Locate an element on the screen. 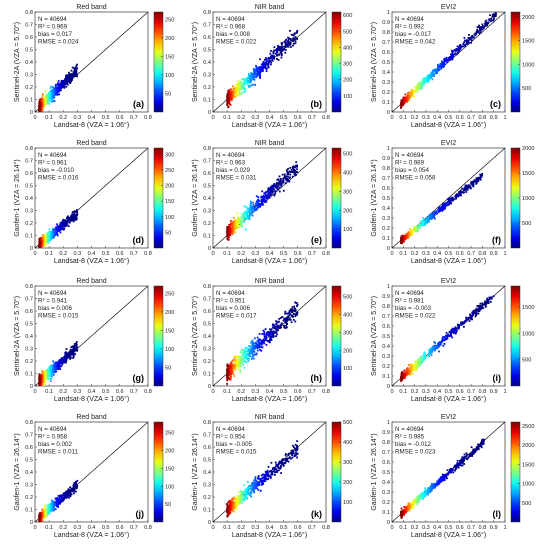 The width and height of the screenshot is (549, 550). stat-bias: bias = -0.010 is located at coordinates (56, 170).